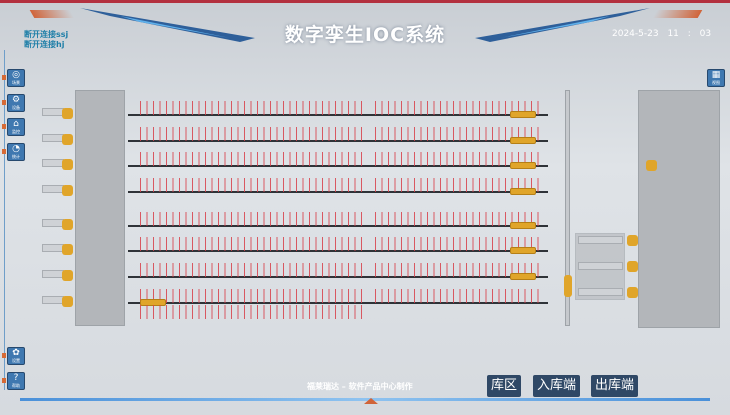 This screenshot has height=415, width=730. I want to click on toolbar-button-help: ? 帮助, so click(16, 381).